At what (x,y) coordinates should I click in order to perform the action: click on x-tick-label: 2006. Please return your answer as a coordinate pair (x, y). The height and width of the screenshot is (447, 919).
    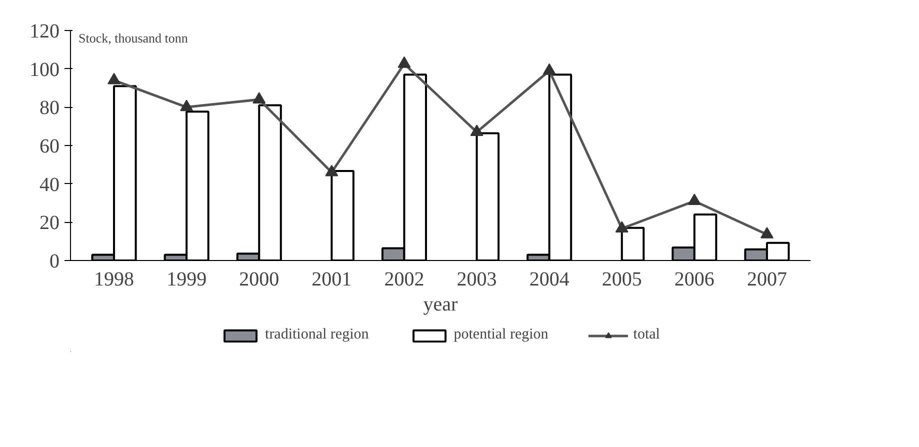
    Looking at the image, I should click on (694, 279).